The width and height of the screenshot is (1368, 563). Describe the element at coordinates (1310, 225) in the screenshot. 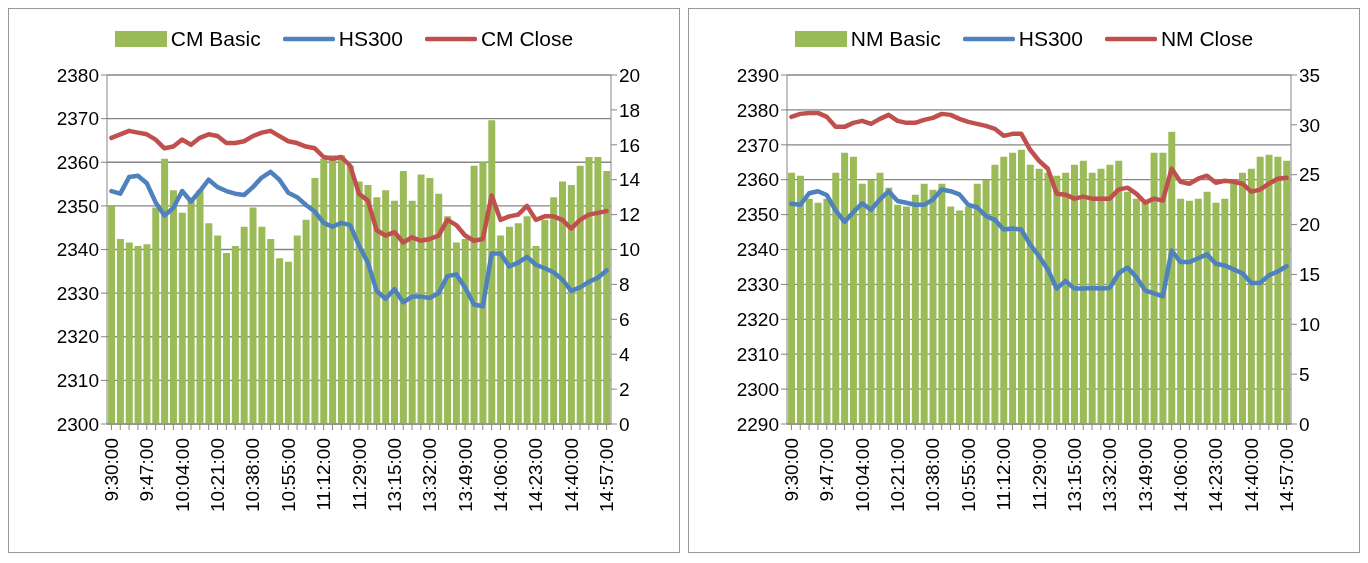

I see `y2-tick-label: 20` at that location.